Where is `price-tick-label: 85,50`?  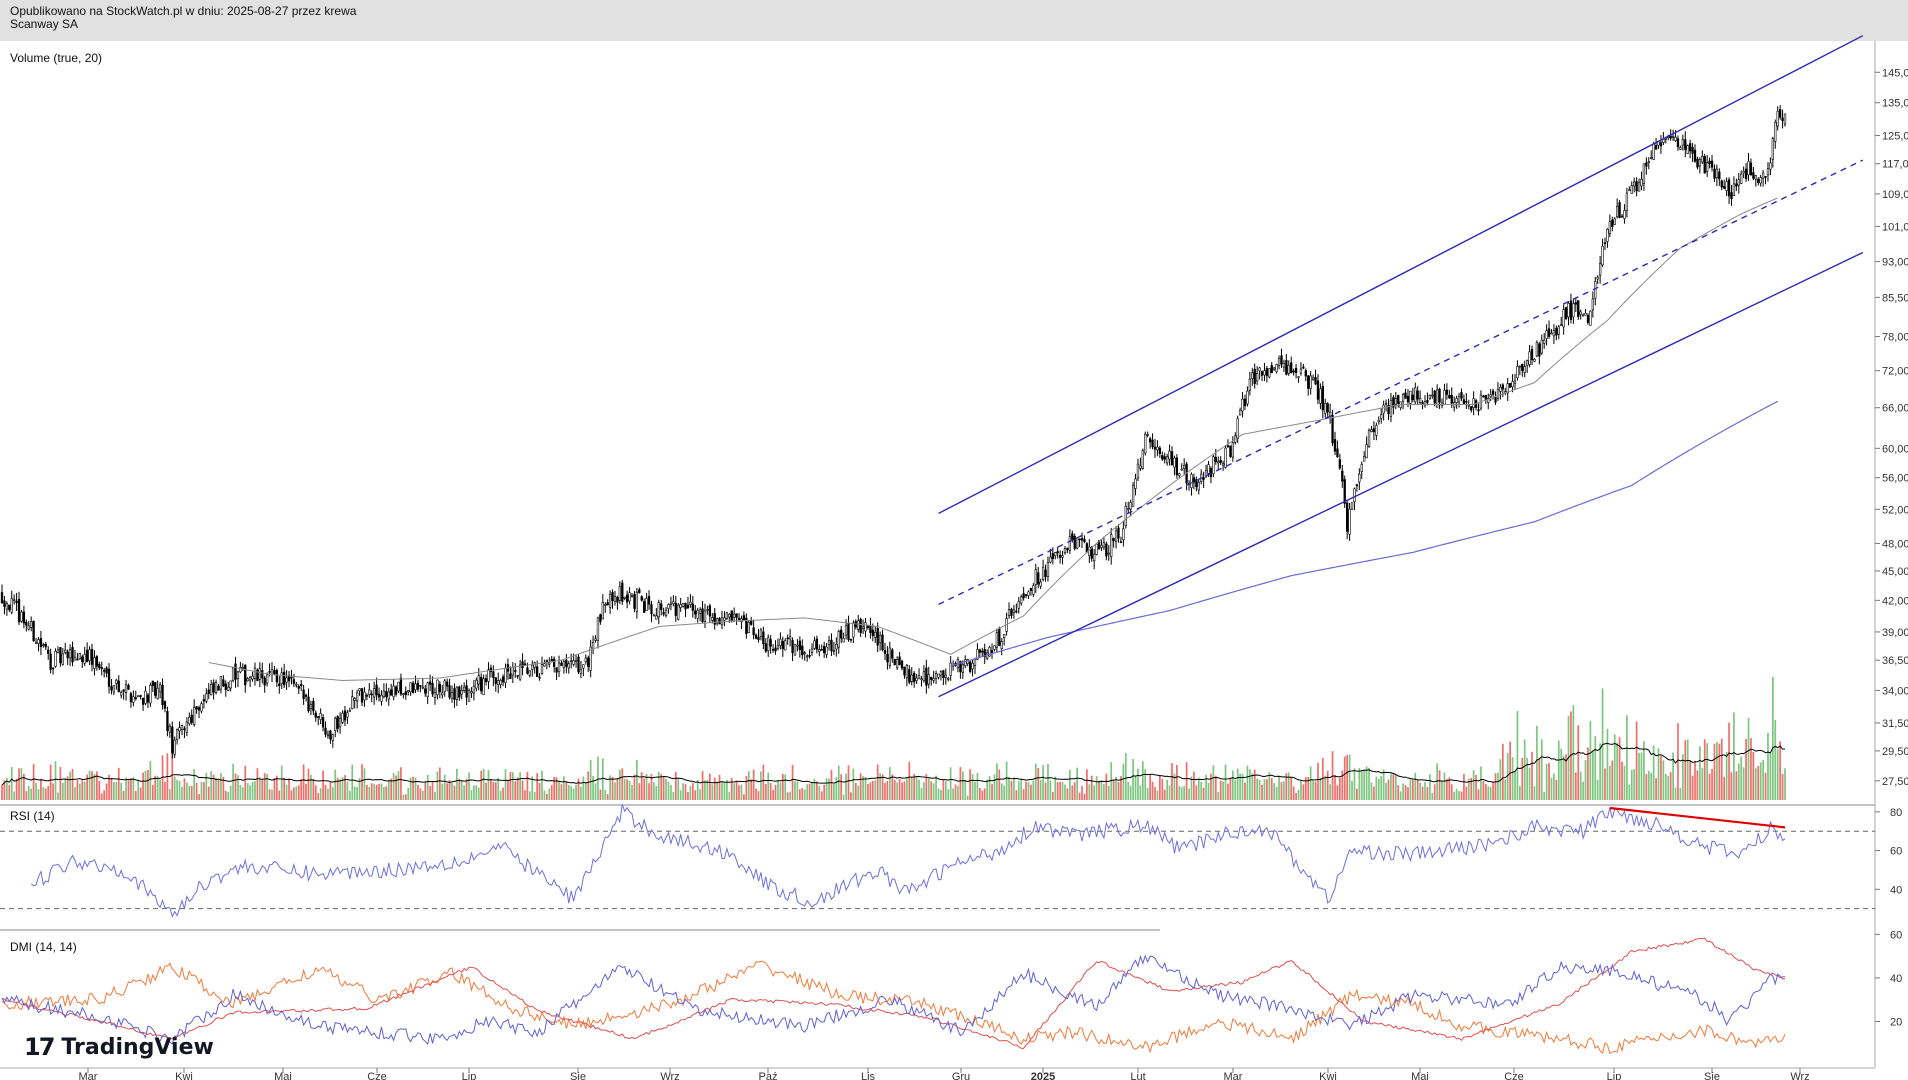 price-tick-label: 85,50 is located at coordinates (1895, 298).